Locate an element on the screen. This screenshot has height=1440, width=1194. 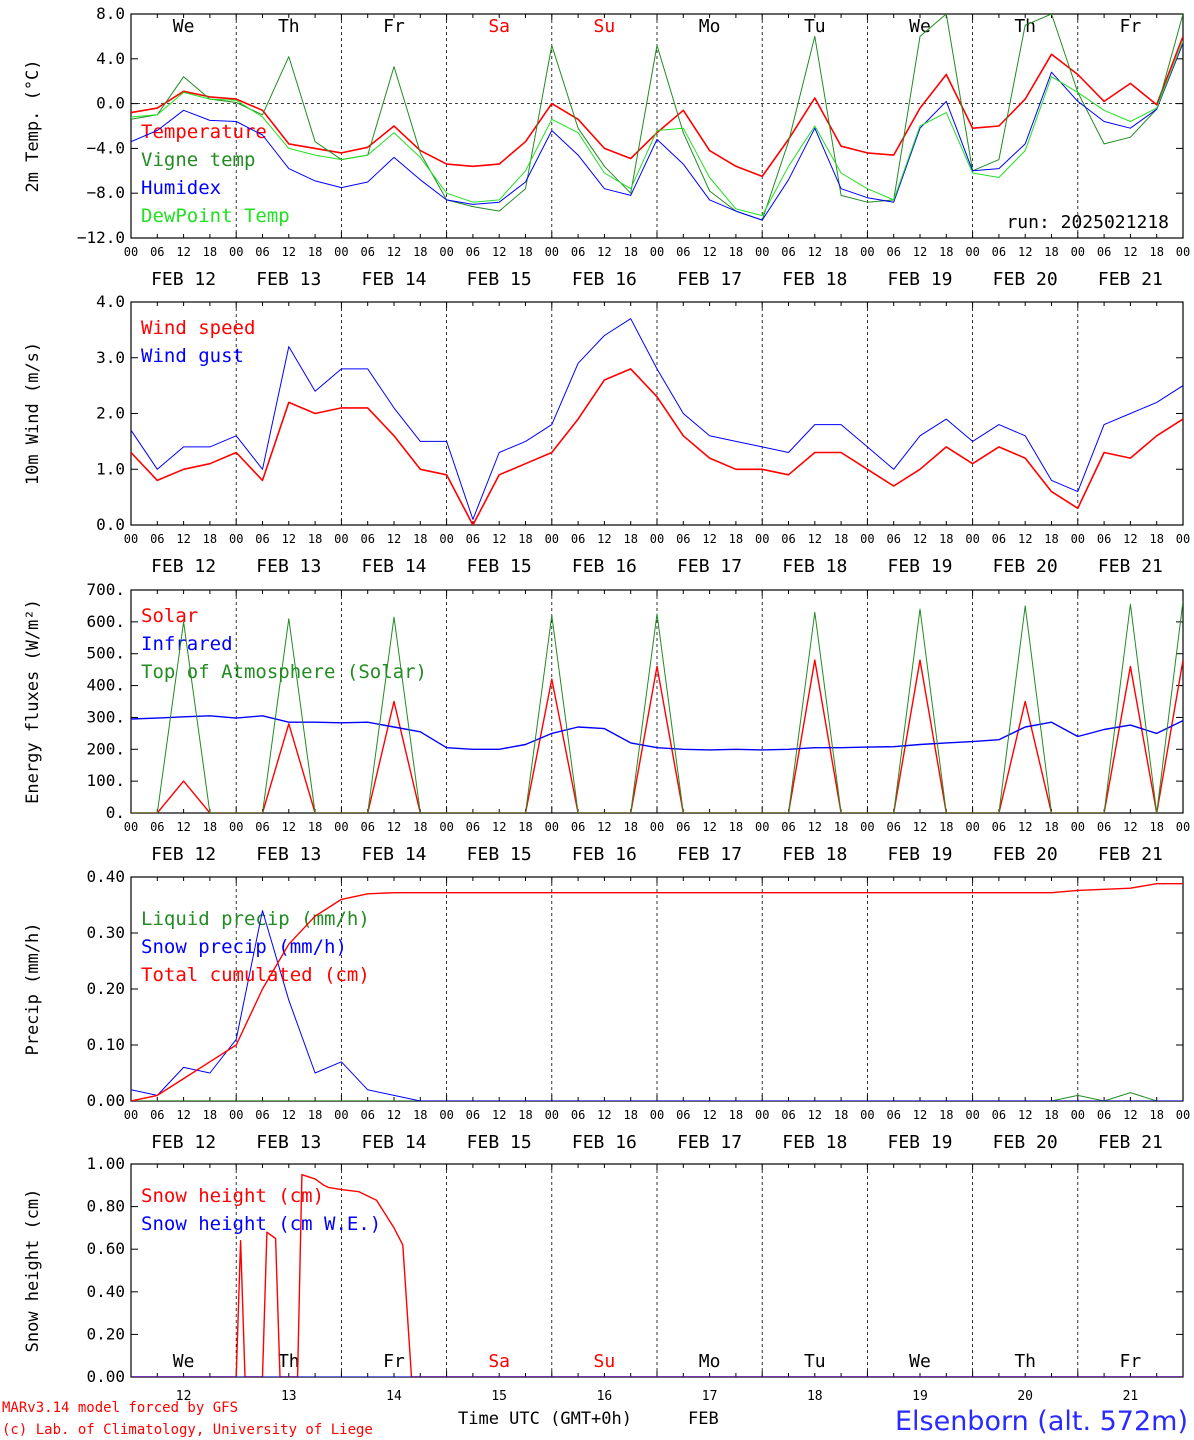
x-day-number: 12 is located at coordinates (184, 1396).